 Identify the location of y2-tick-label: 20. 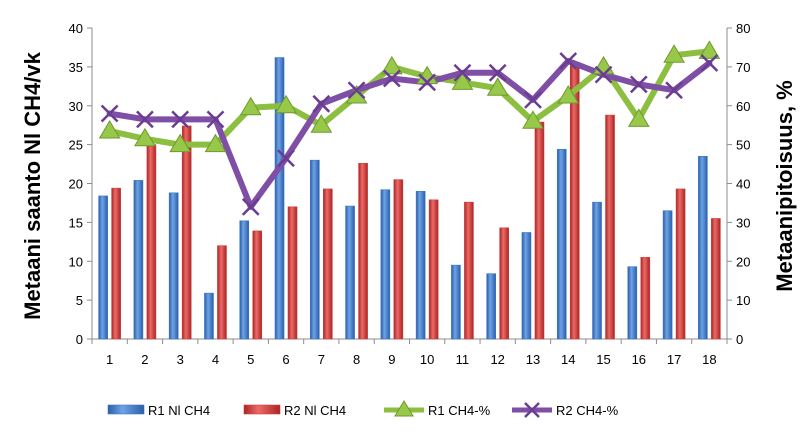
(743, 261).